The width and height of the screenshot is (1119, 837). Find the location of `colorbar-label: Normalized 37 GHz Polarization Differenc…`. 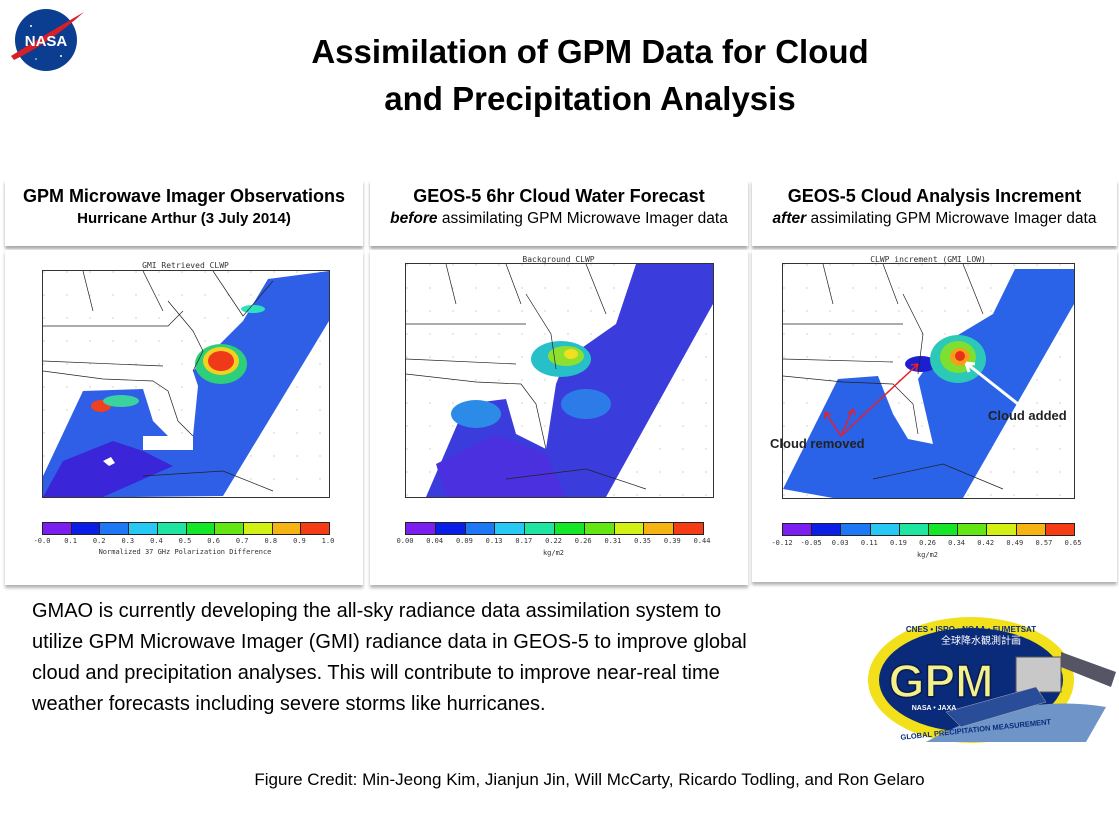

colorbar-label: Normalized 37 GHz Polarization Differenc… is located at coordinates (185, 552).